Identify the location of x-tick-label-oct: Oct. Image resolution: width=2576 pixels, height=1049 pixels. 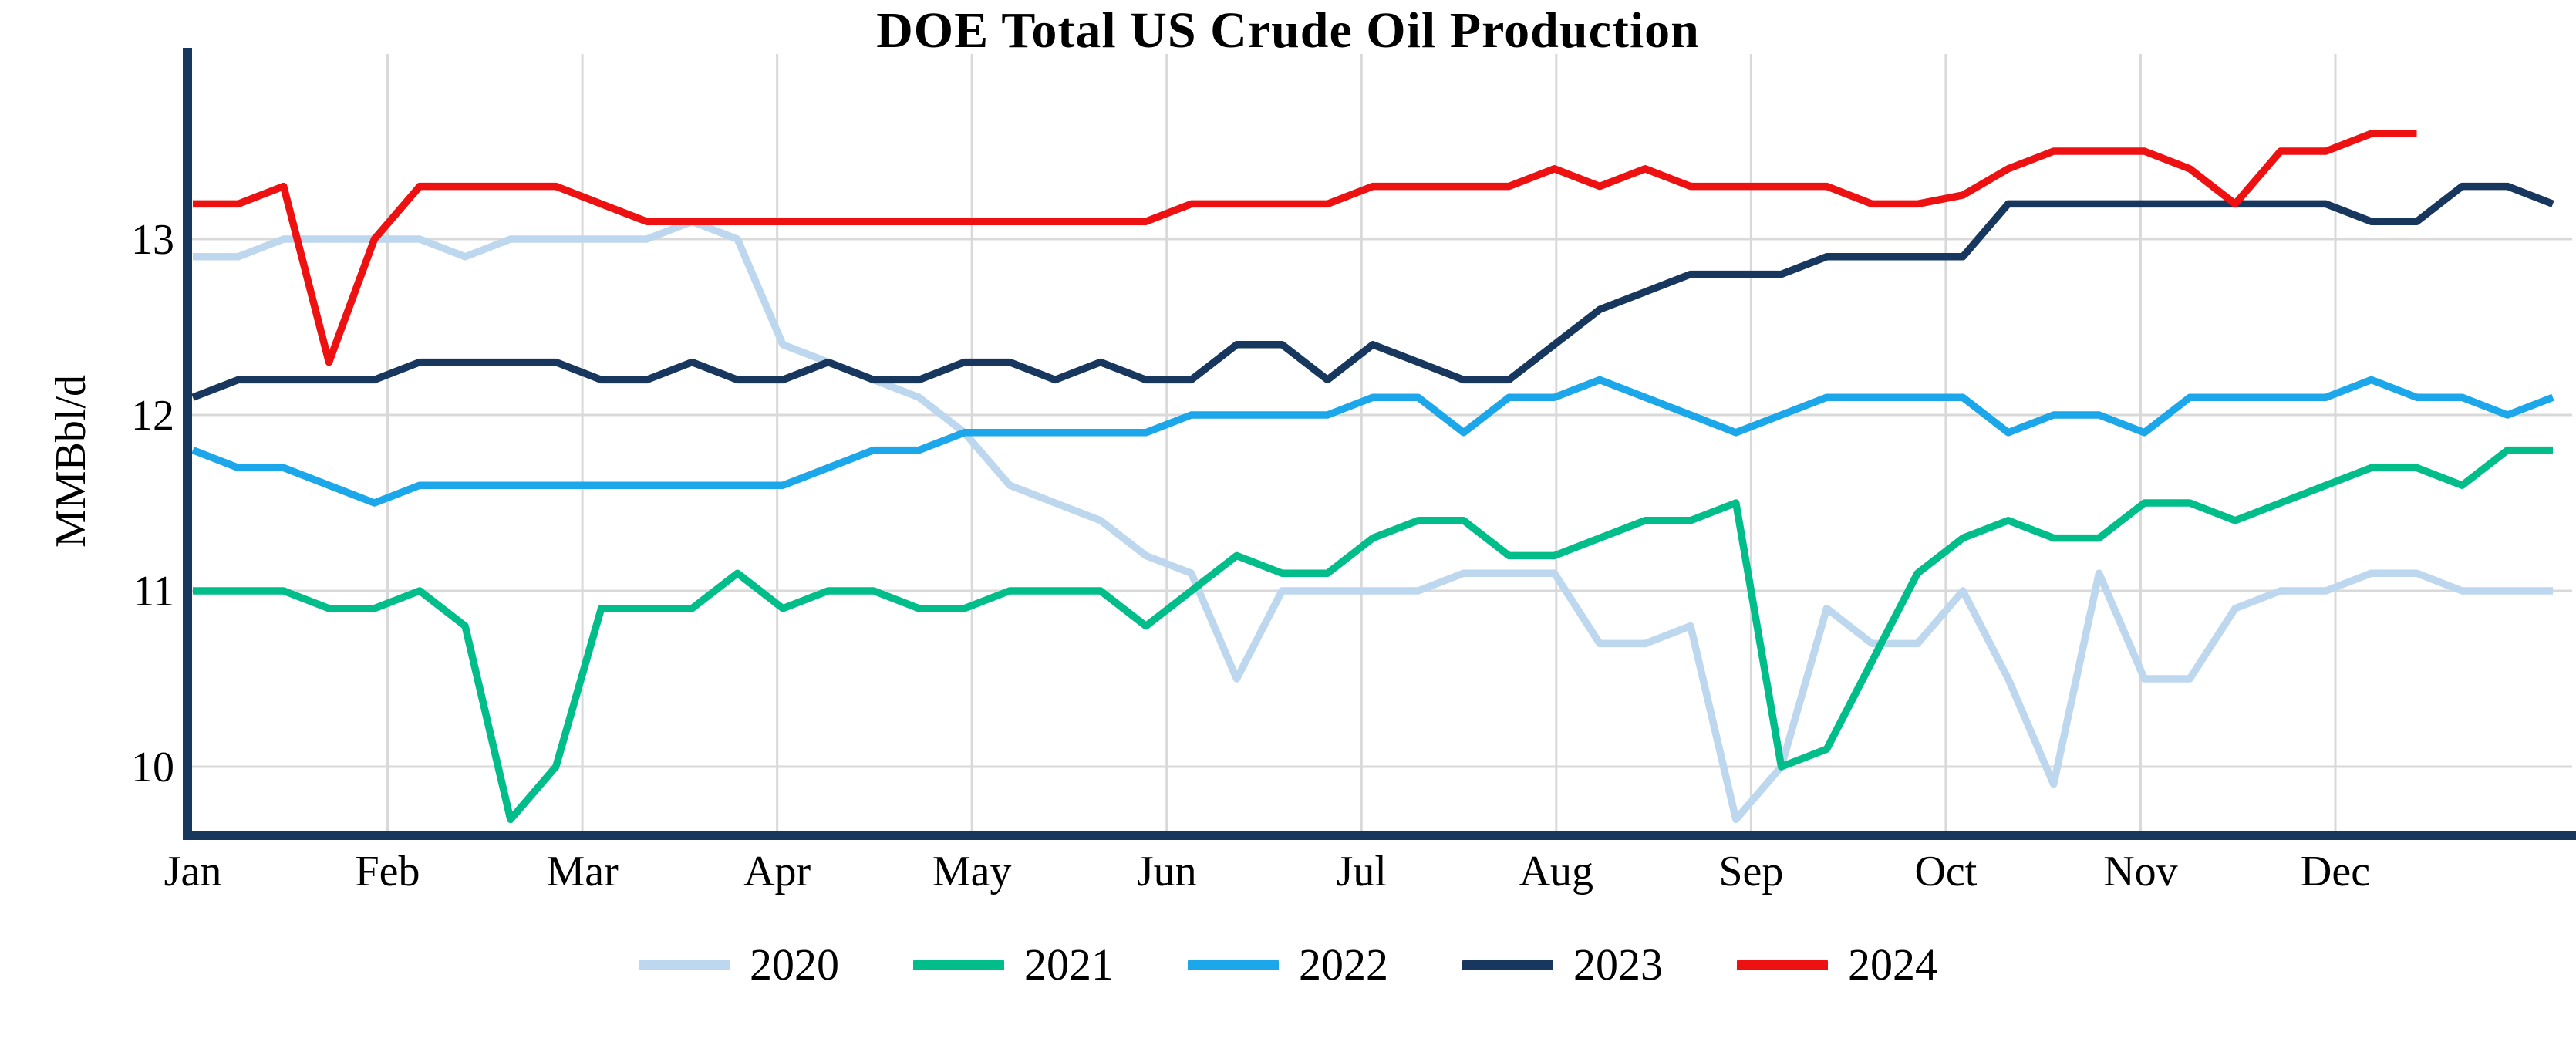
(1945, 872).